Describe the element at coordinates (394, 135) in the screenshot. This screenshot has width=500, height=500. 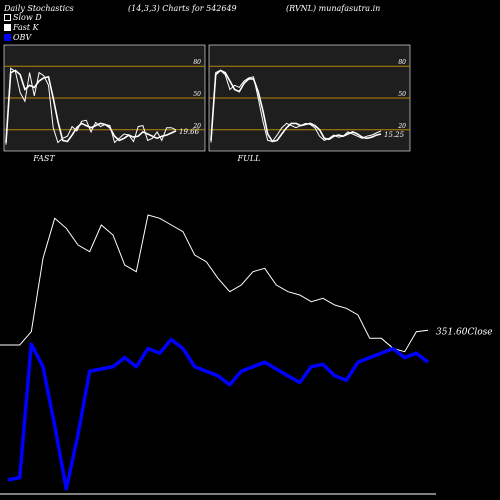
I see `full-last-value-label: 15.25` at that location.